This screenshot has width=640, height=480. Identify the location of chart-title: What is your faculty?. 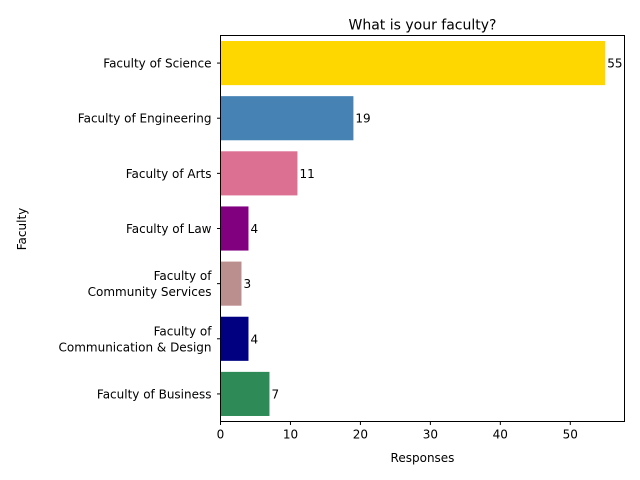
(423, 26).